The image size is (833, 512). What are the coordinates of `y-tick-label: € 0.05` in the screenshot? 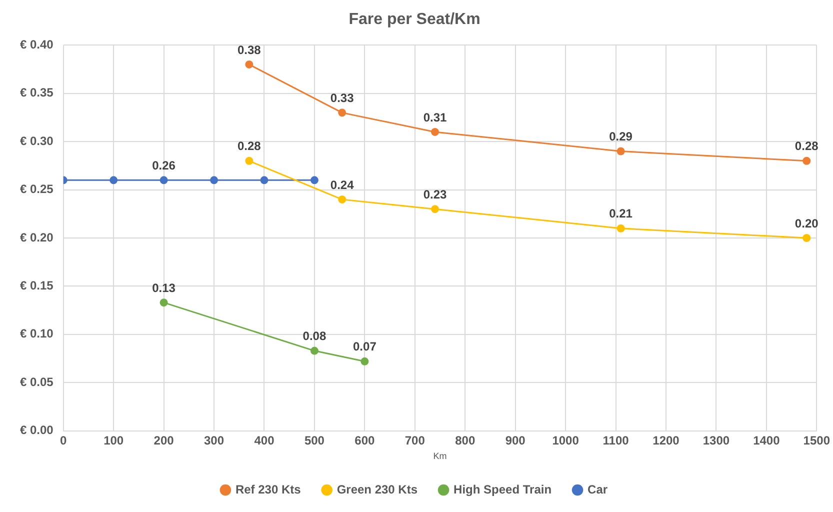 It's located at (37, 381).